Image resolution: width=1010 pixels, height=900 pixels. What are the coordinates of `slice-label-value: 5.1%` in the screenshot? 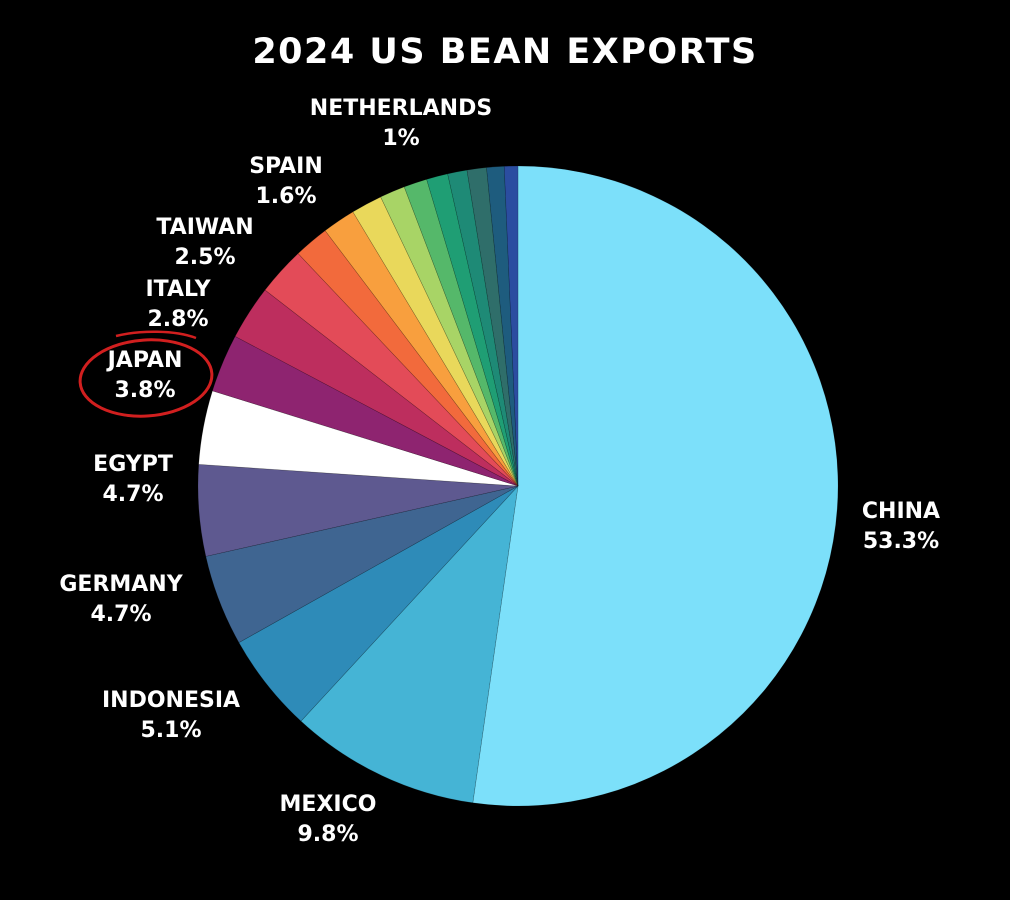 It's located at (171, 730).